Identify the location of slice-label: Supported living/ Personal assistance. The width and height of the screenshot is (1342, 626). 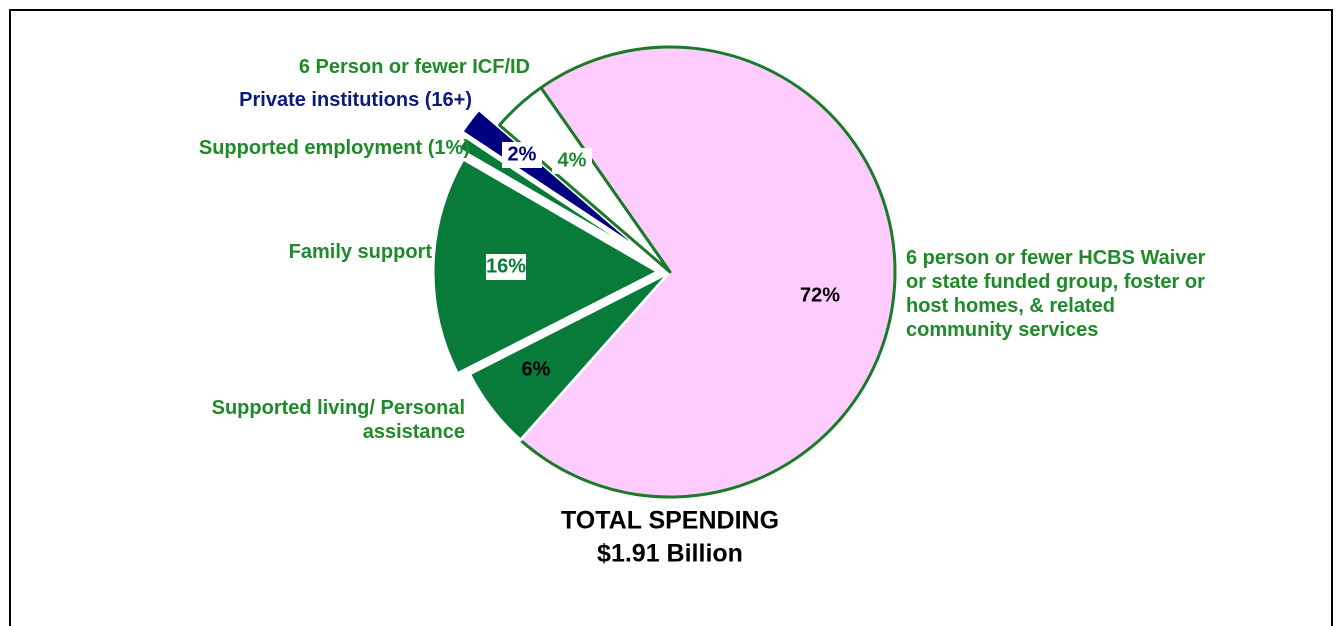
(338, 420).